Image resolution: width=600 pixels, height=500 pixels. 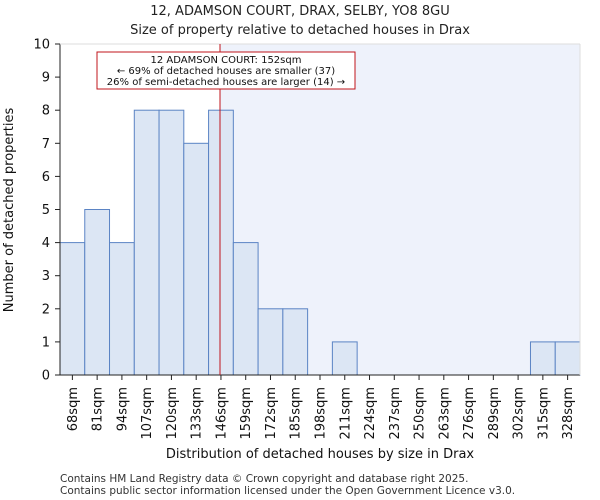 I want to click on bar-94sqm, so click(x=122, y=309).